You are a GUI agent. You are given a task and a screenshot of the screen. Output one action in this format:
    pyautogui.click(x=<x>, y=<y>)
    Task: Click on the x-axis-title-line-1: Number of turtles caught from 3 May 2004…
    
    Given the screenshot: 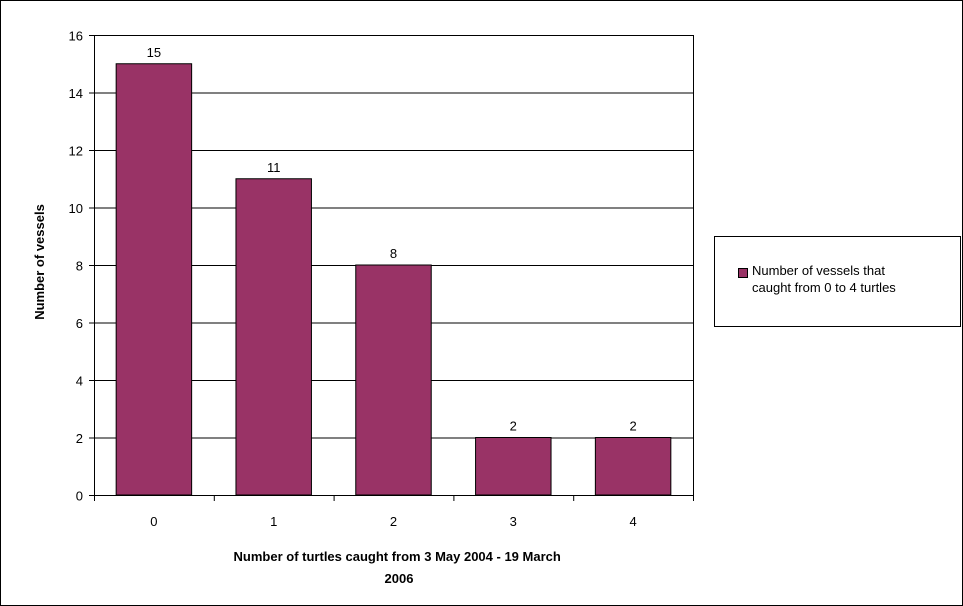 What is the action you would take?
    pyautogui.click(x=397, y=556)
    